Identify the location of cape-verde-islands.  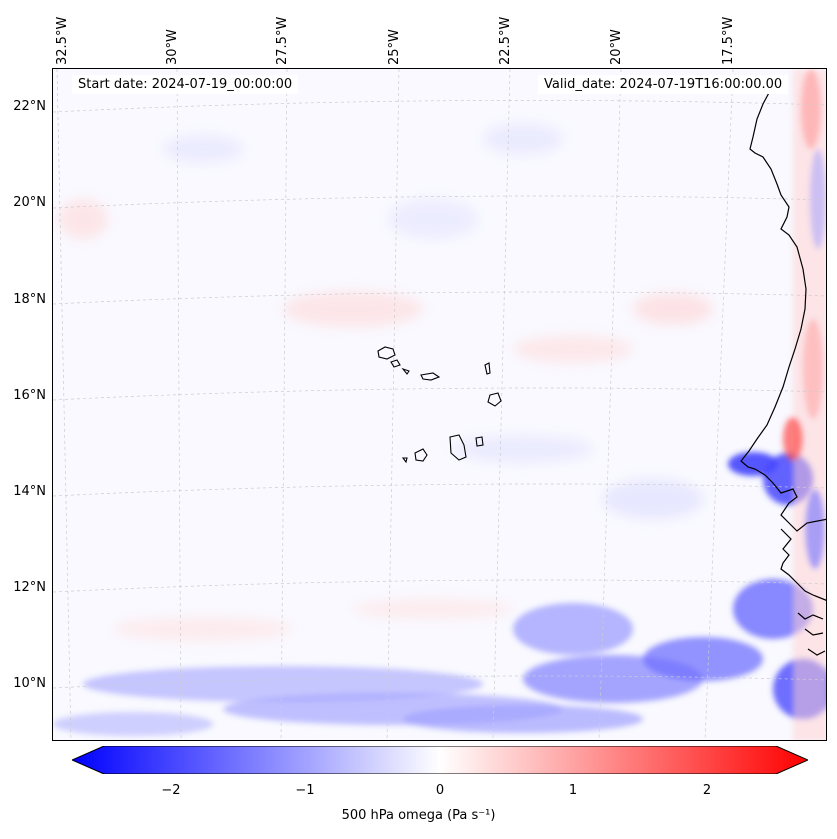
(439, 405).